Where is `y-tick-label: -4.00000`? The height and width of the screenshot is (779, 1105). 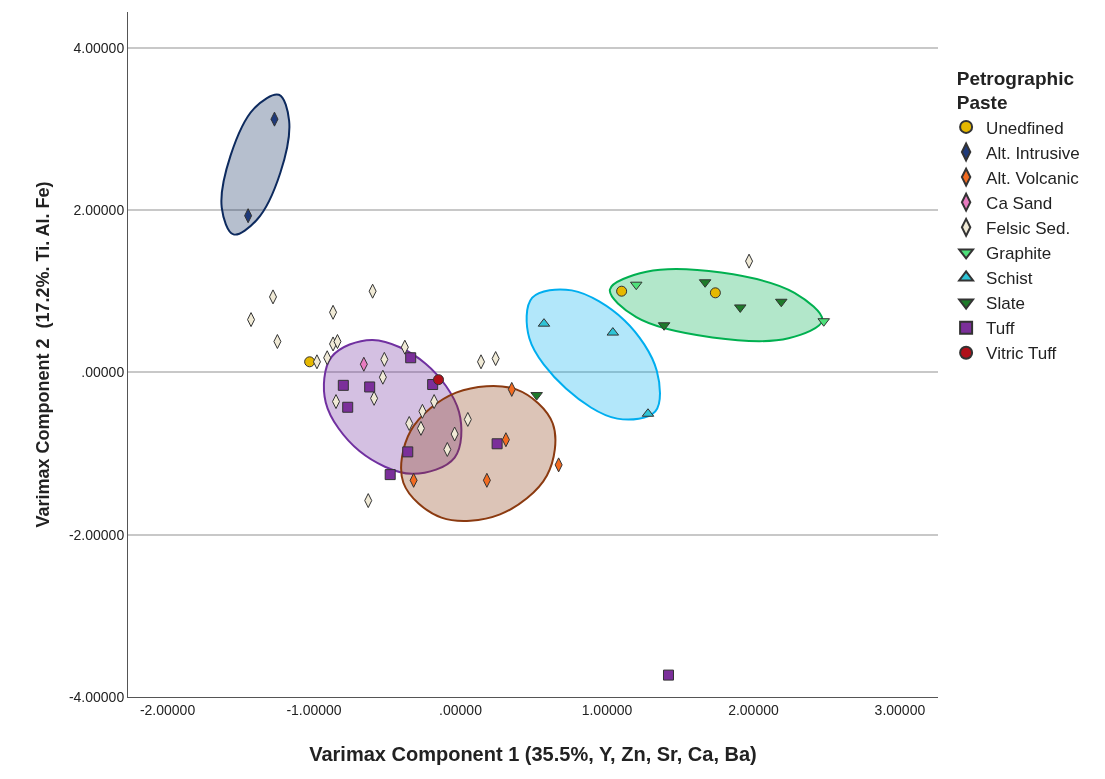
y-tick-label: -4.00000 is located at coordinates (96, 696).